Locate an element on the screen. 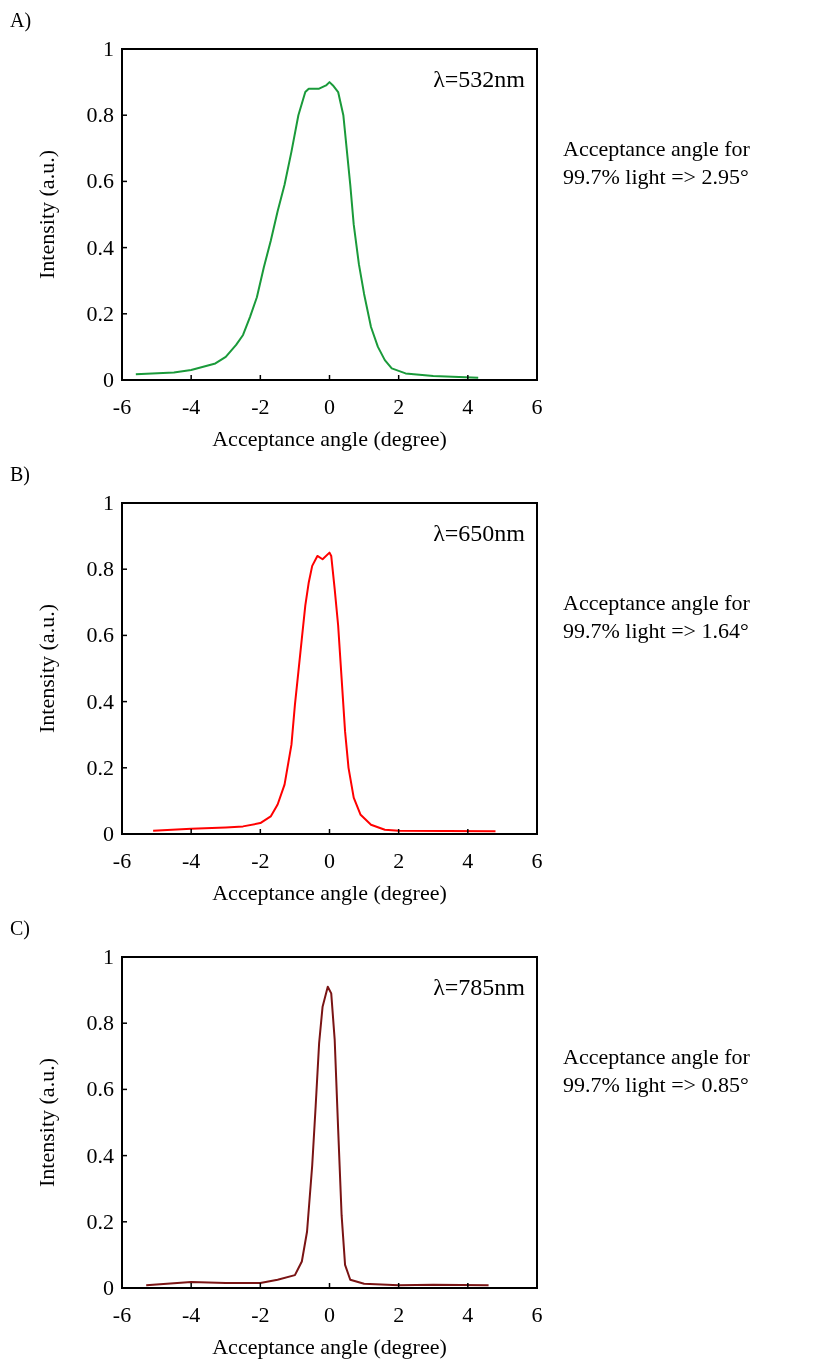  text: Acceptance angle for 99.7% light => 2.95° is located at coordinates (657, 162).